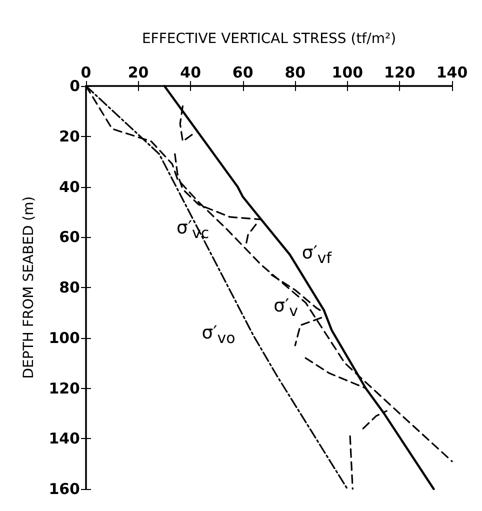 The height and width of the screenshot is (511, 482). Describe the element at coordinates (69, 187) in the screenshot. I see `y-tick-label: 40` at that location.